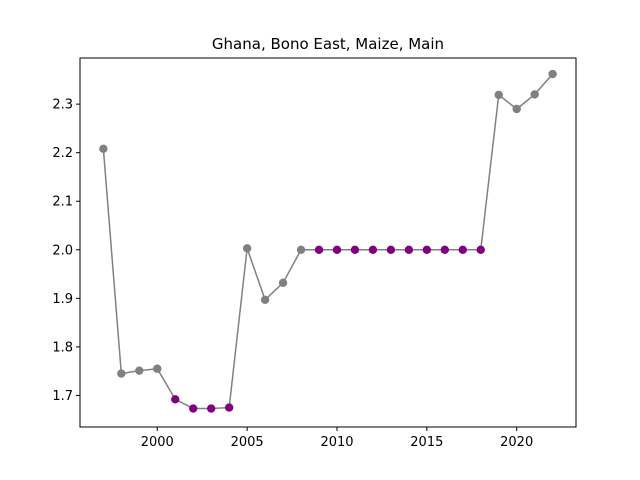  Describe the element at coordinates (62, 299) in the screenshot. I see `y-tick-label: 1.9` at that location.